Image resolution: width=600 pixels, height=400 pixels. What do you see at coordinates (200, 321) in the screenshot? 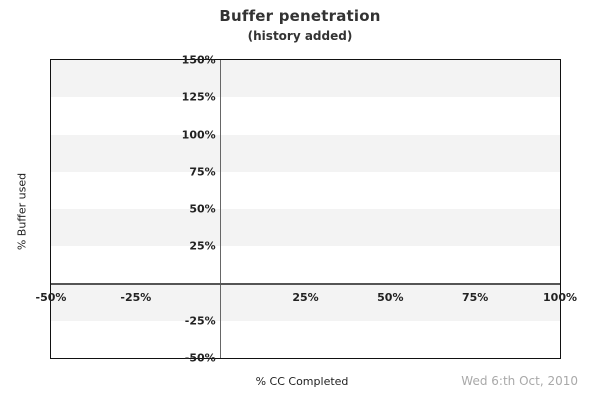
I see `y-tick-label: -25%` at bounding box center [200, 321].